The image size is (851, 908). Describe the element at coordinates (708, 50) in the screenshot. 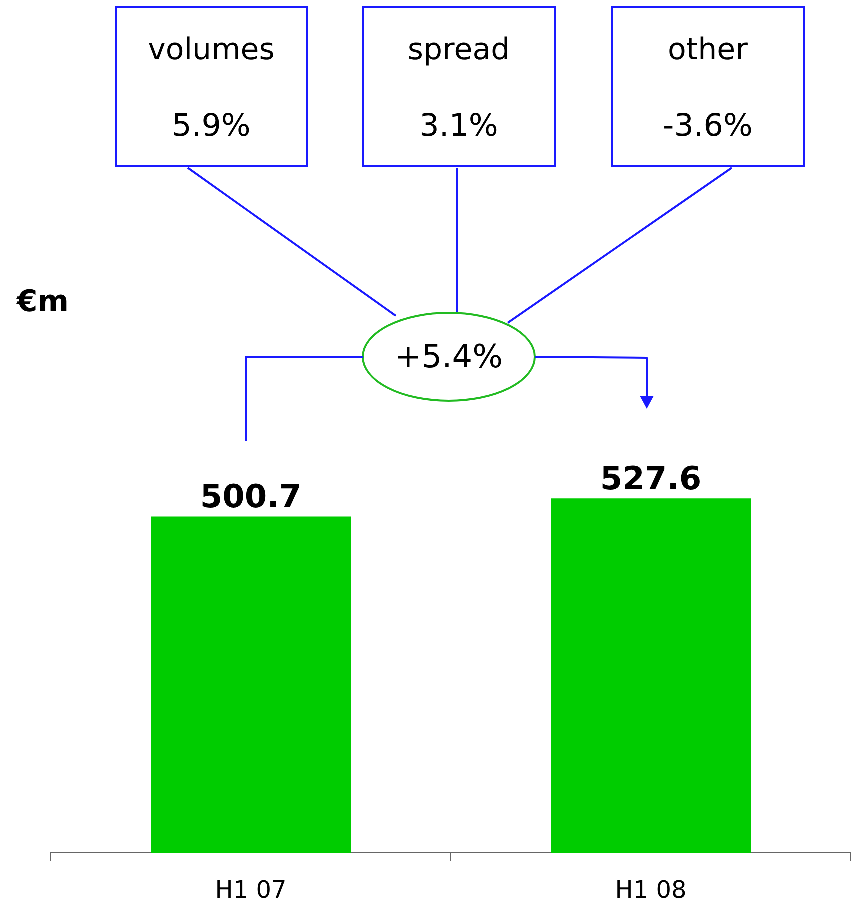

I see `text: other` at that location.